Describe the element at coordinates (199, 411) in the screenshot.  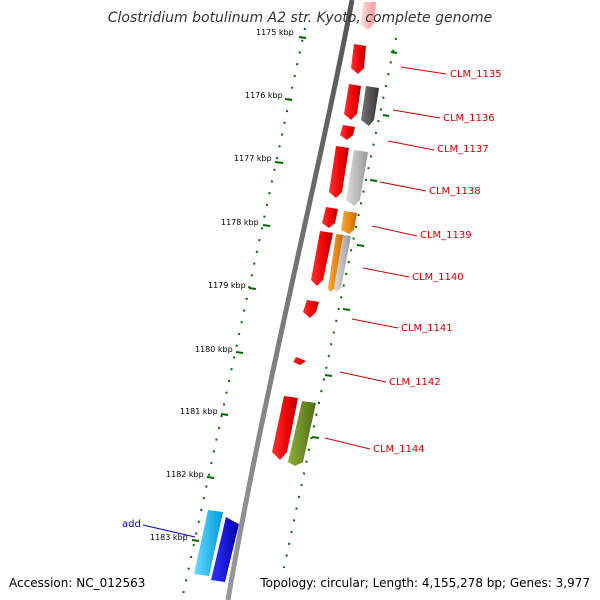
I see `tick-label-1181: 1181 kbp` at that location.